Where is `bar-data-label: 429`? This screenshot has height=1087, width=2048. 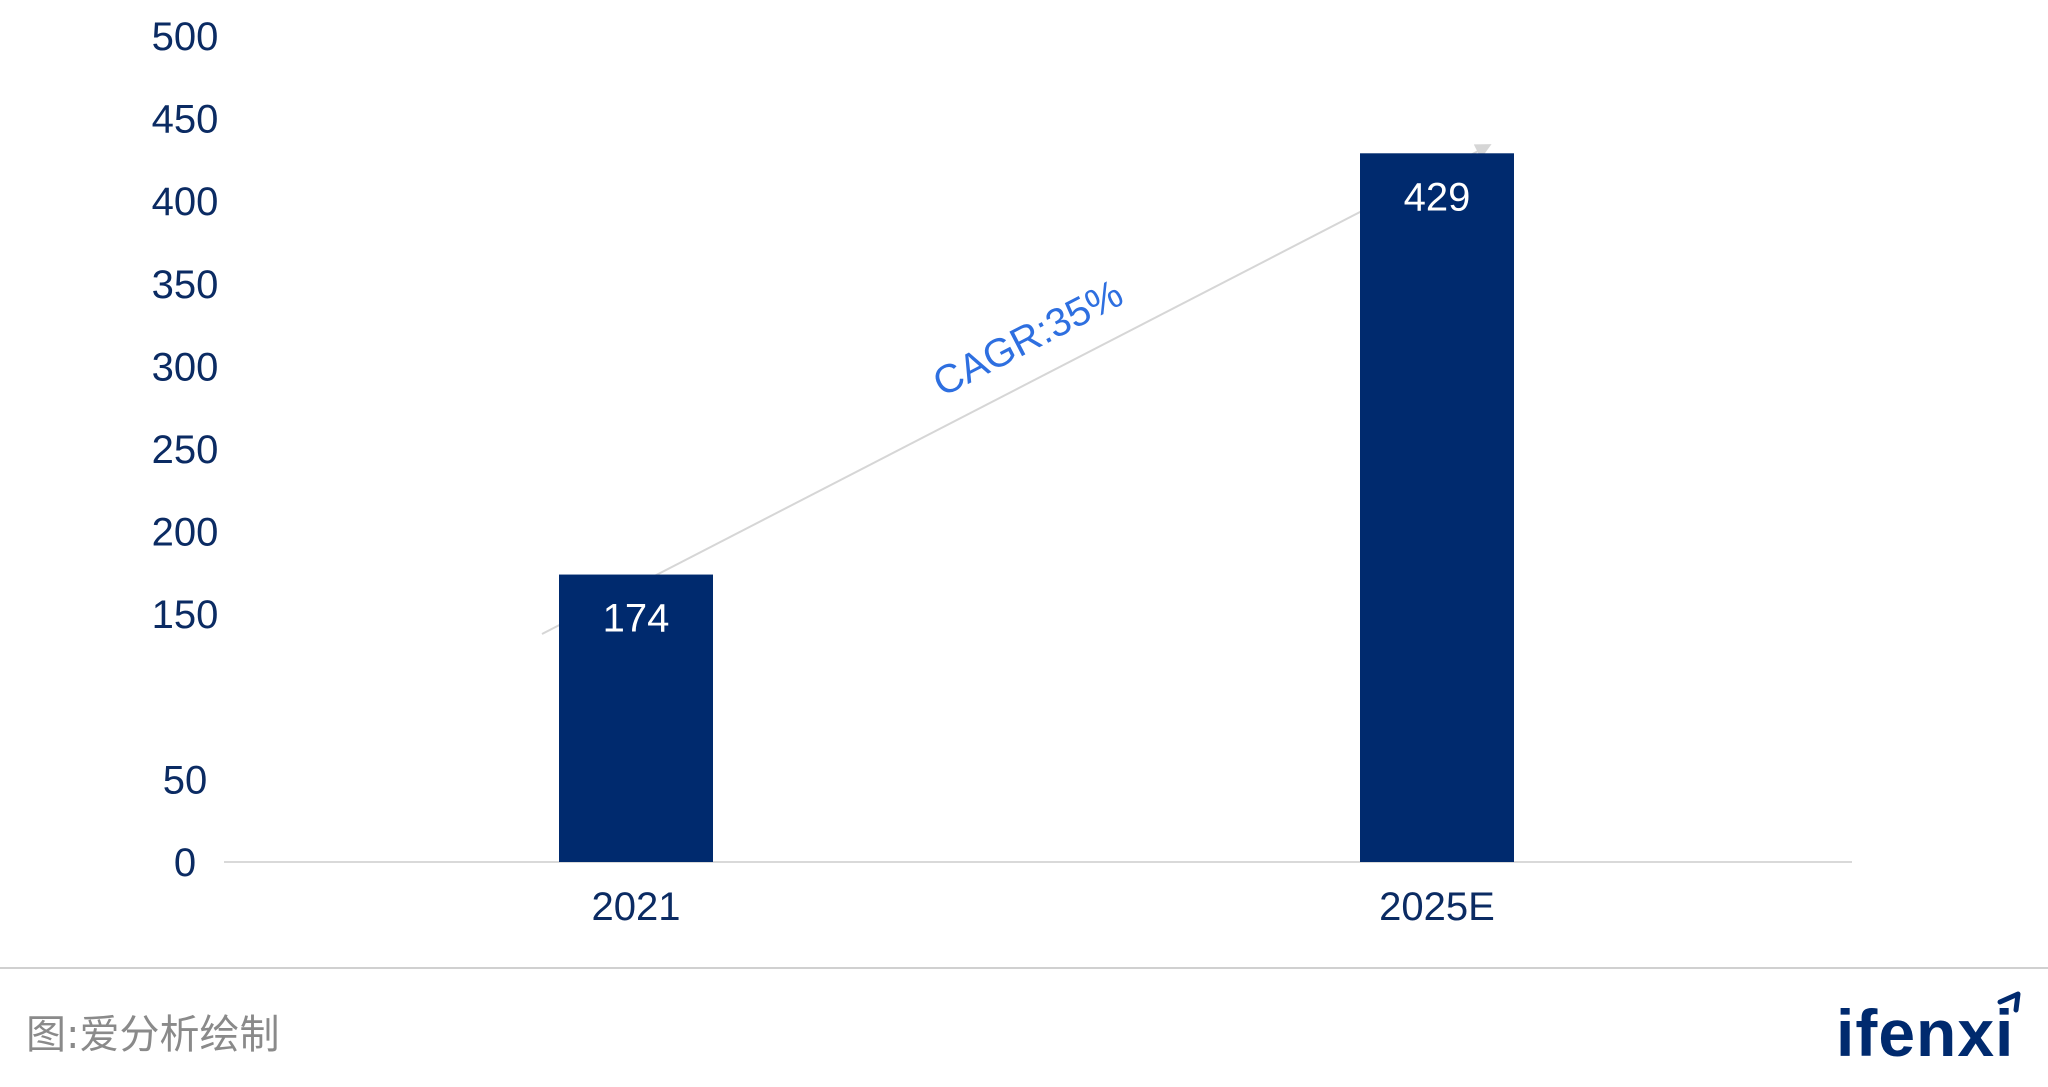
bar-data-label: 429 is located at coordinates (1437, 197).